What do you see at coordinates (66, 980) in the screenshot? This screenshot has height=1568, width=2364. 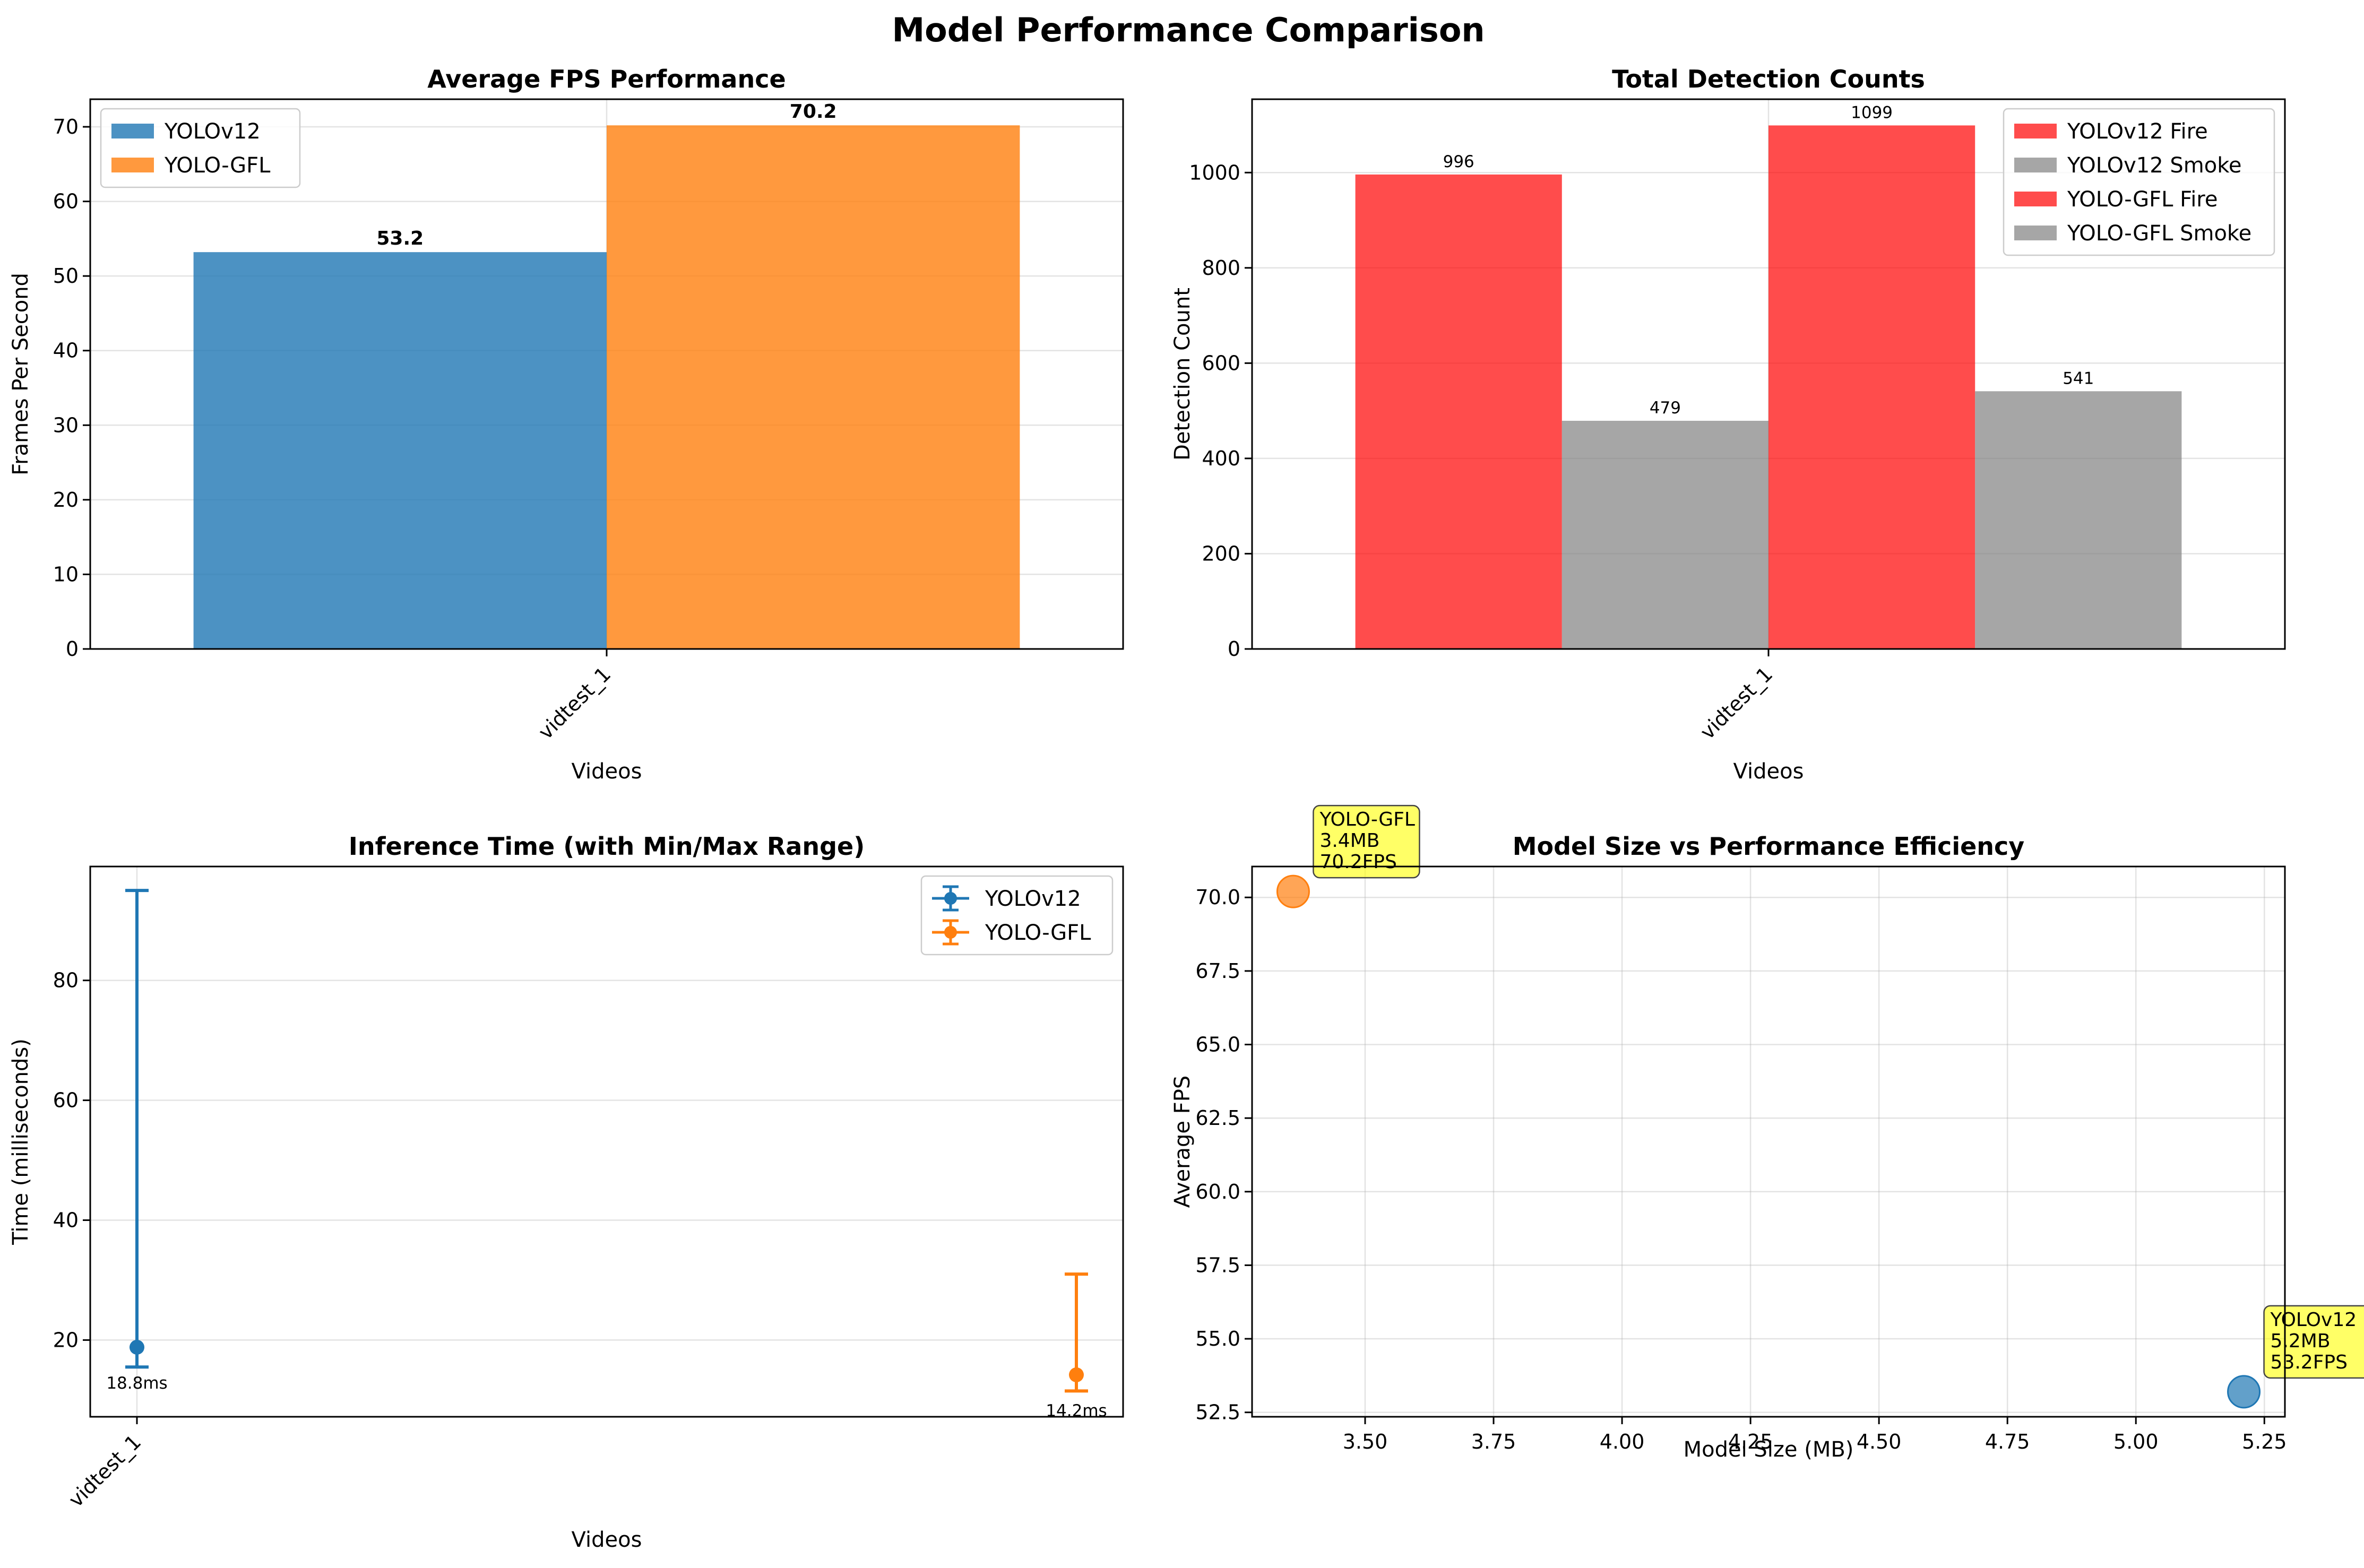 I see `y-tick-label: 80` at bounding box center [66, 980].